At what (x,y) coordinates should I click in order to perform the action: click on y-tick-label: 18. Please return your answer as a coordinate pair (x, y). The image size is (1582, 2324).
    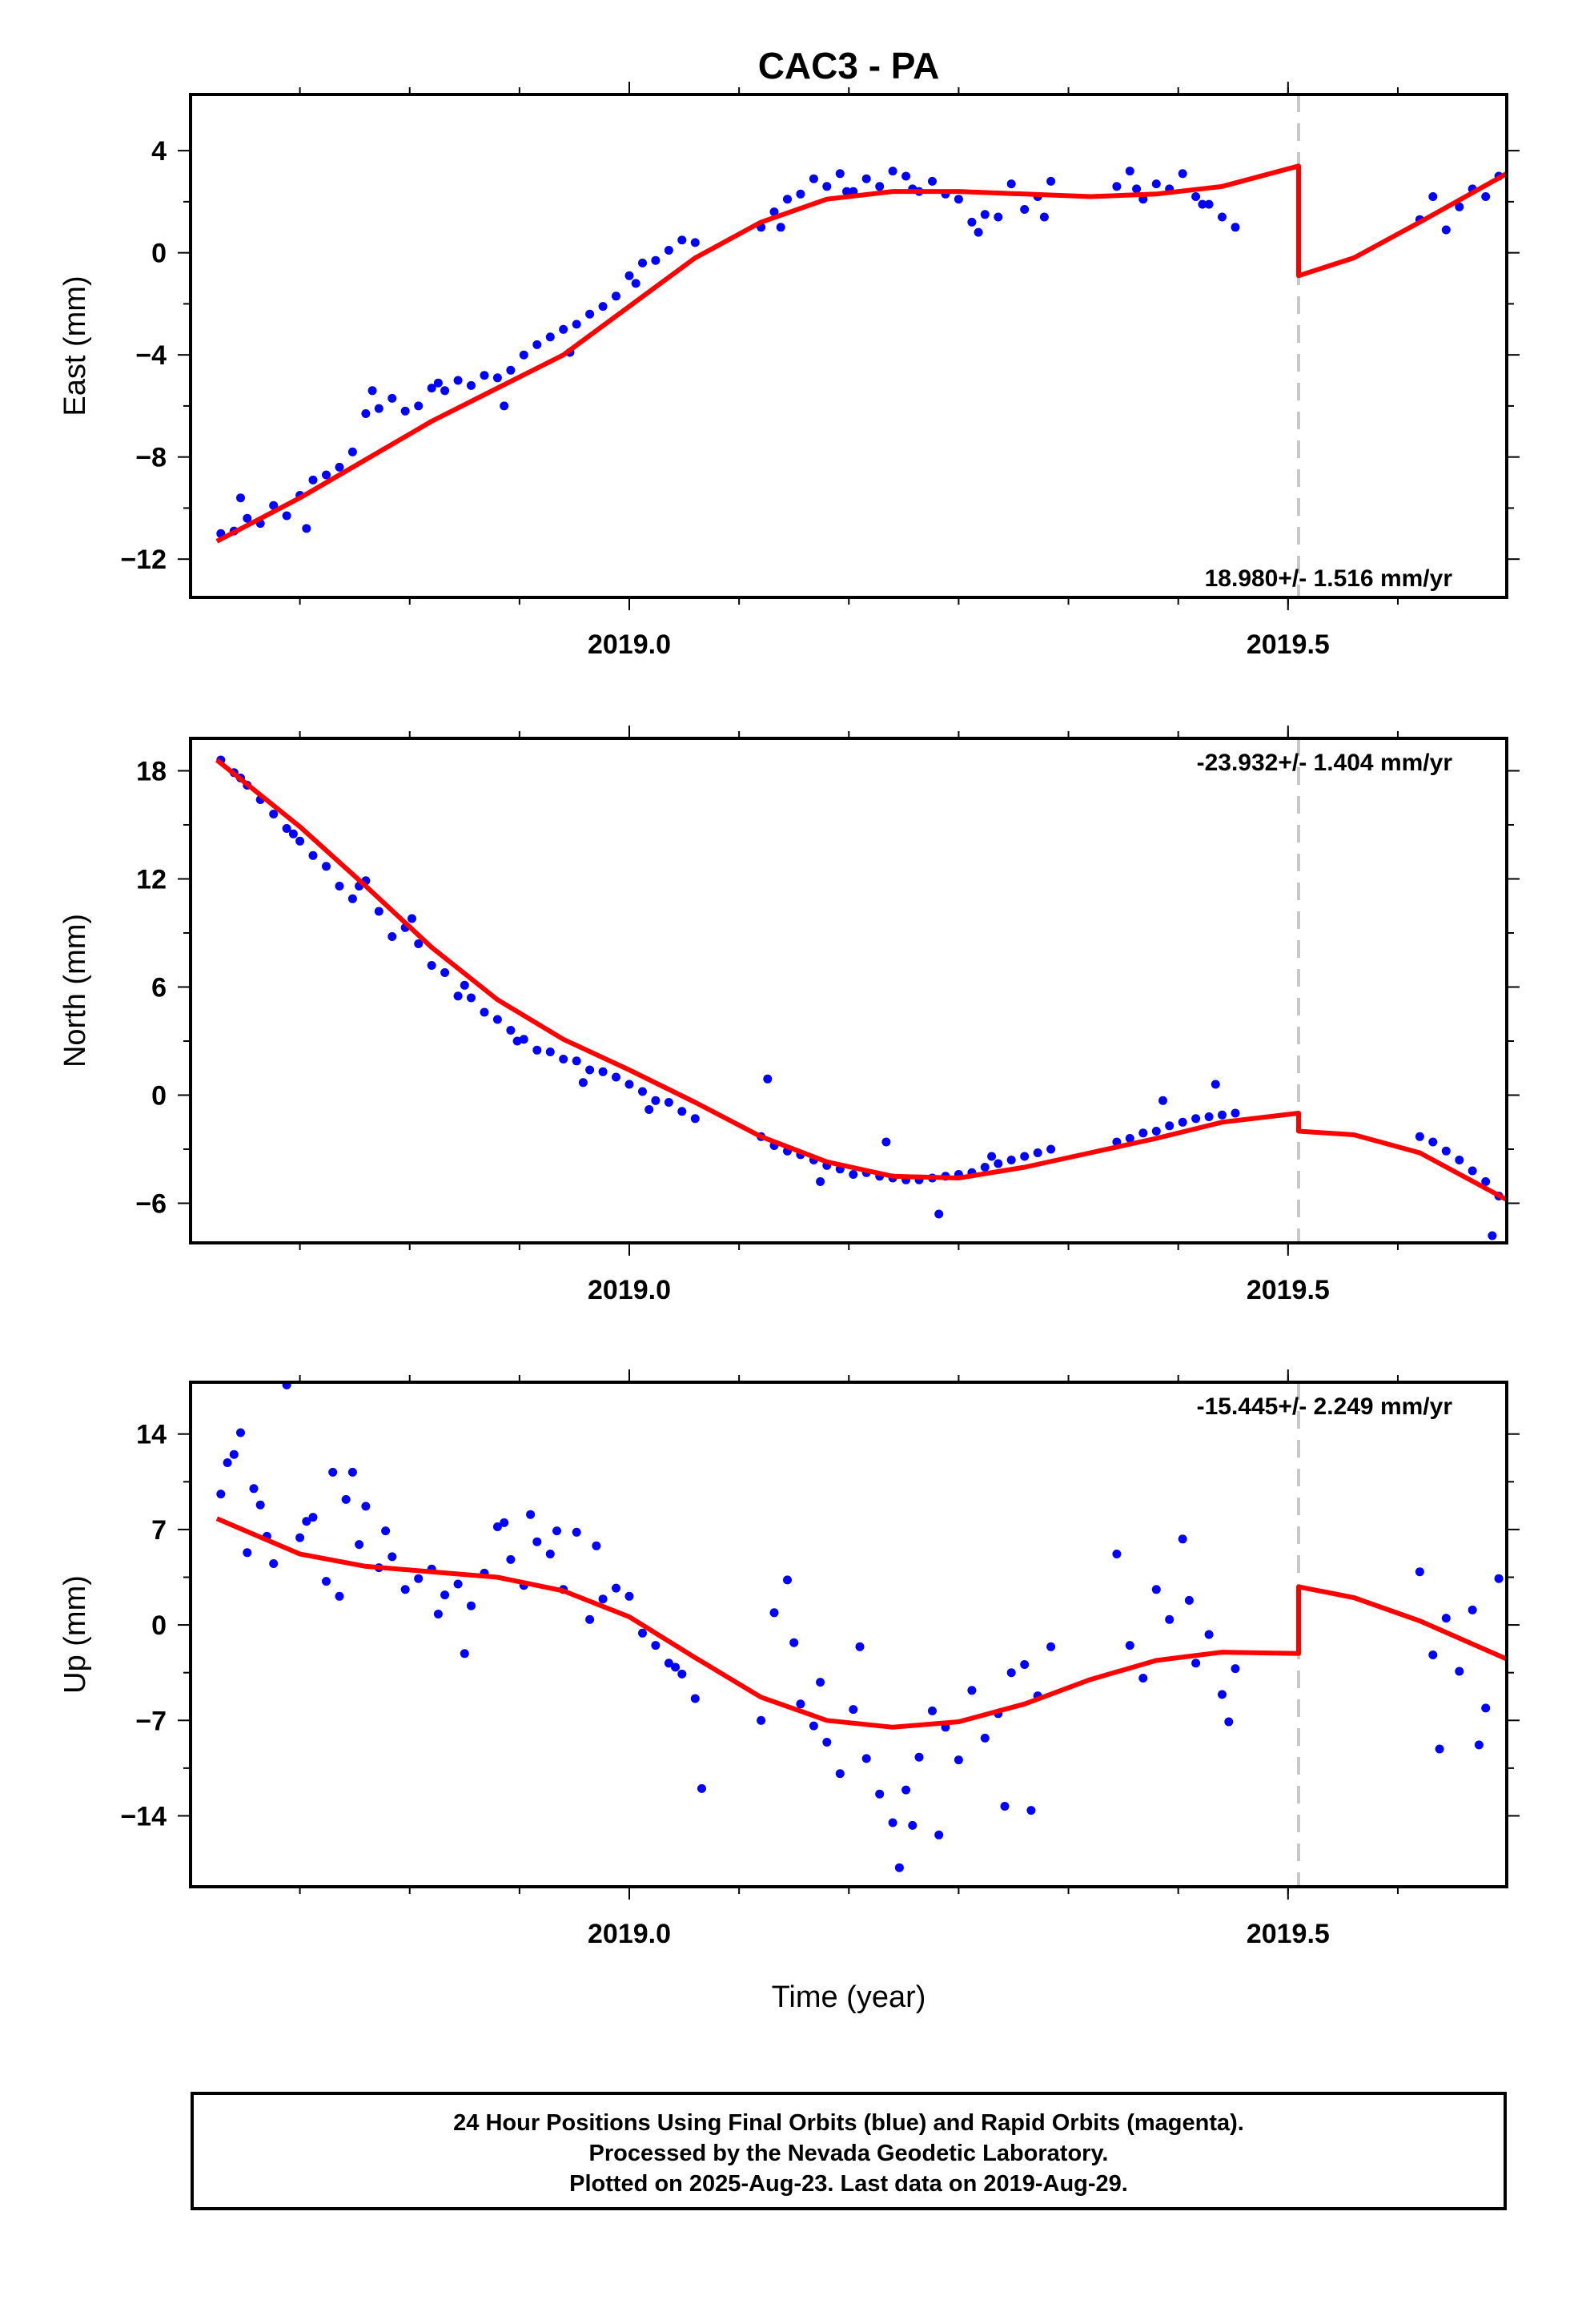
    Looking at the image, I should click on (151, 772).